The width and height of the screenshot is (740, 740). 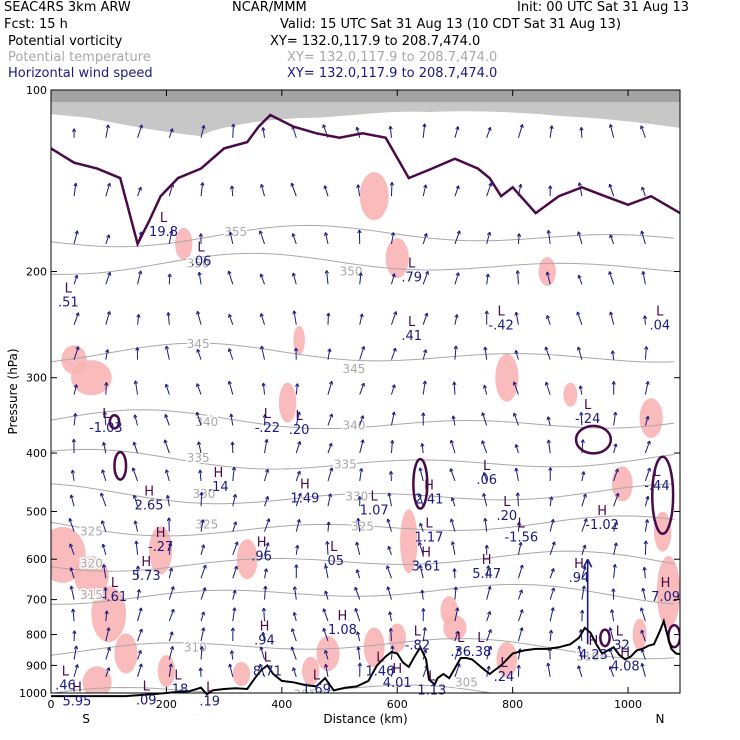 I want to click on legend-xy-theta: XY= 132.0,117.9 to 208.7,474.0, so click(x=392, y=57).